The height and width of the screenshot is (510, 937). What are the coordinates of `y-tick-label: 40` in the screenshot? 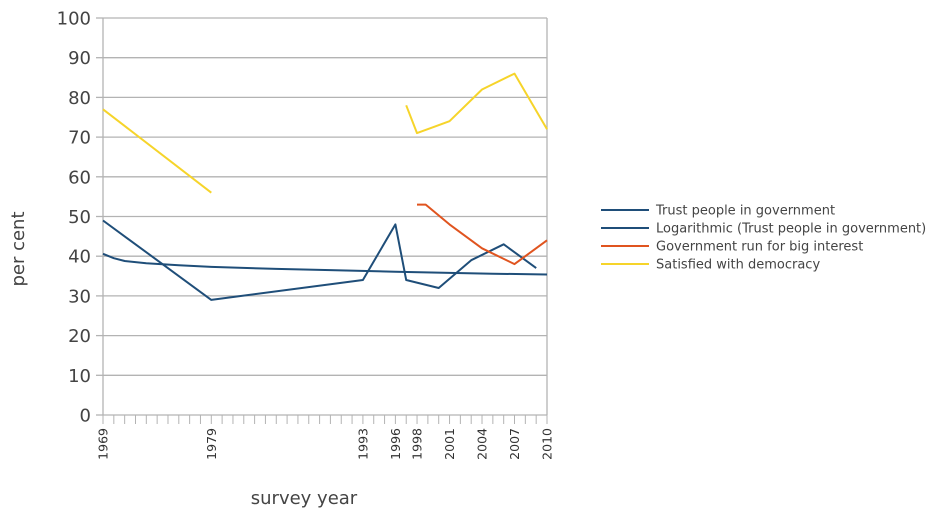 It's located at (79, 257).